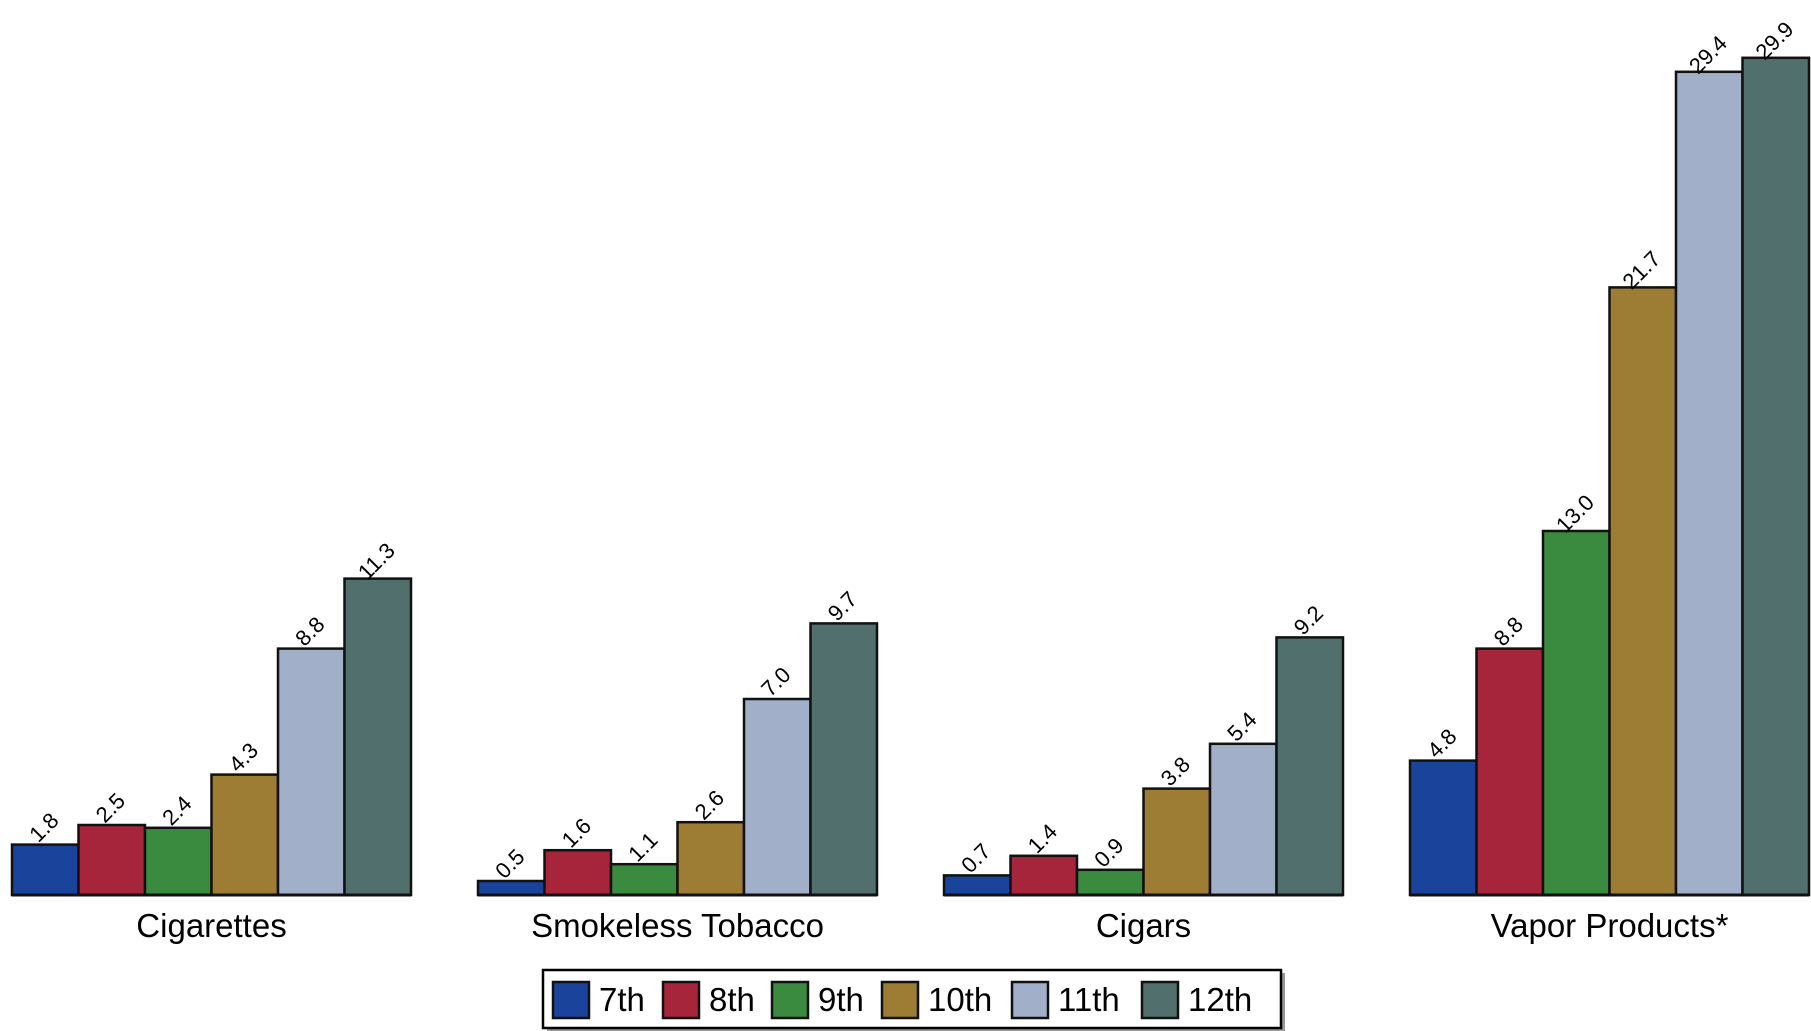 The height and width of the screenshot is (1031, 1811). I want to click on bar-vapor-products-9th, so click(1576, 713).